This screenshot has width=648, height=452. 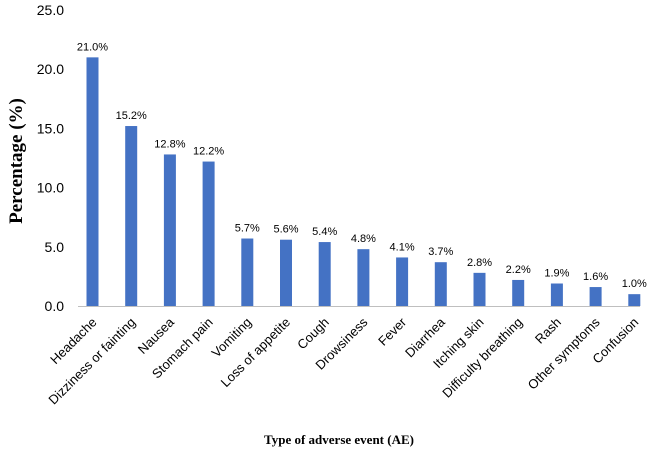 I want to click on x-axis-title: Type of adverse event (AE), so click(x=339, y=439).